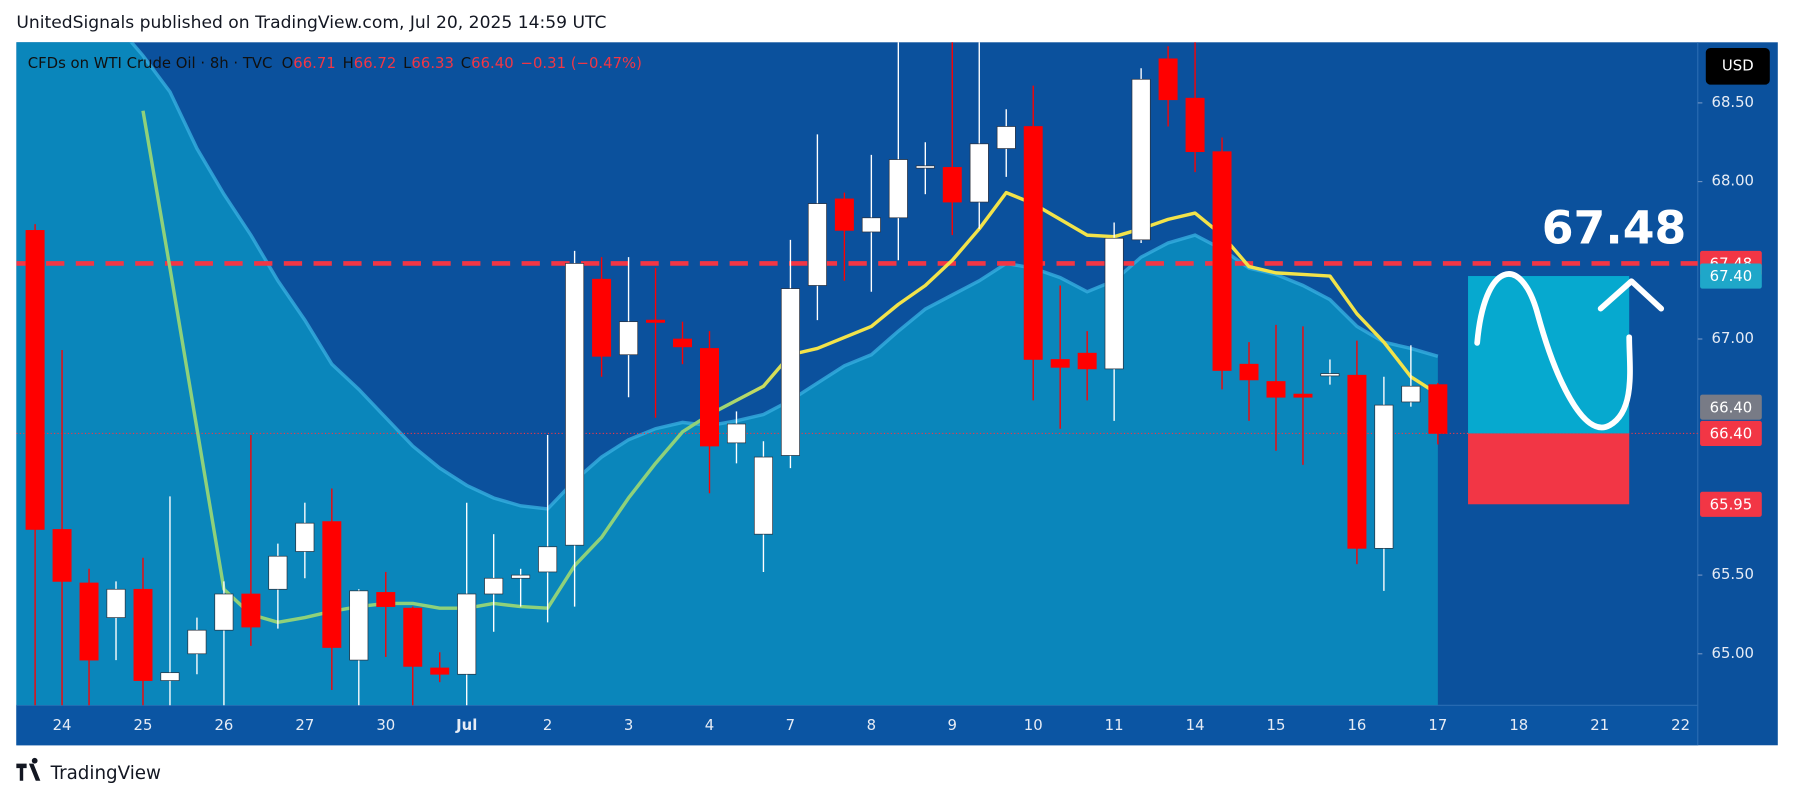  What do you see at coordinates (709, 725) in the screenshot?
I see `x-tick-label: 4` at bounding box center [709, 725].